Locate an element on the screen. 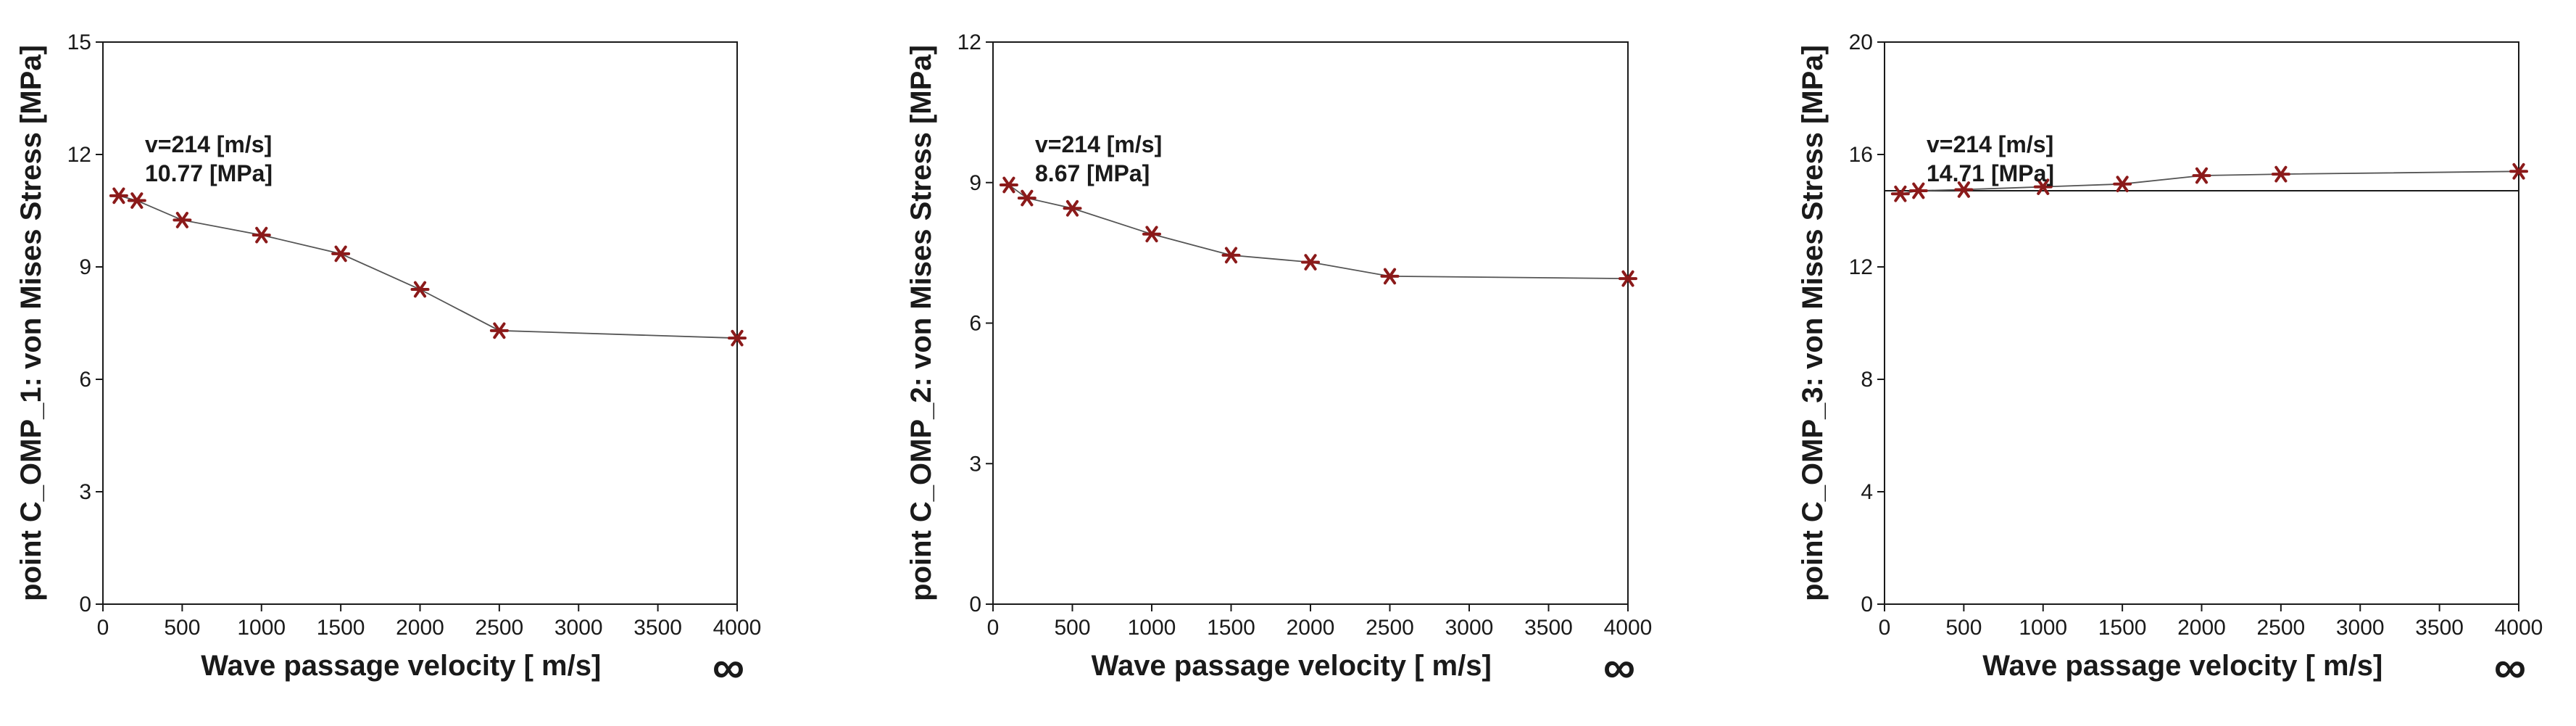 Image resolution: width=2576 pixels, height=726 pixels. y-axis-label: point C_OMP_3: von Mises Stress [MPa] is located at coordinates (1813, 323).